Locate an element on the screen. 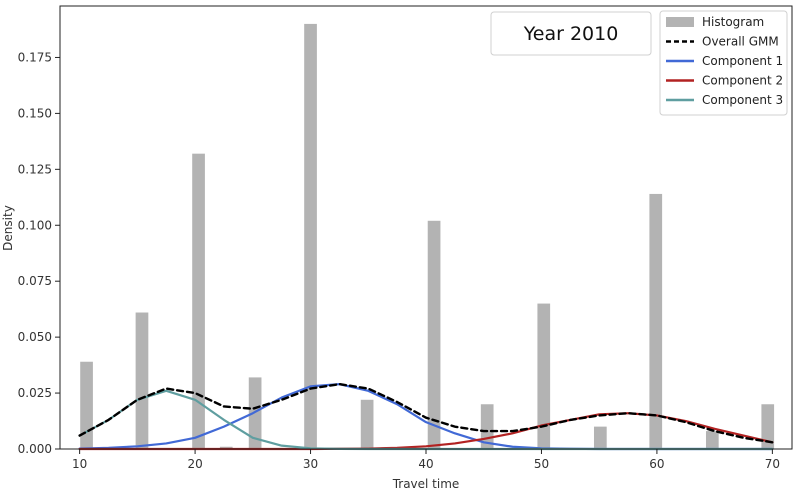 The height and width of the screenshot is (493, 800). y-tick-label-6: 0.150 is located at coordinates (35, 113).